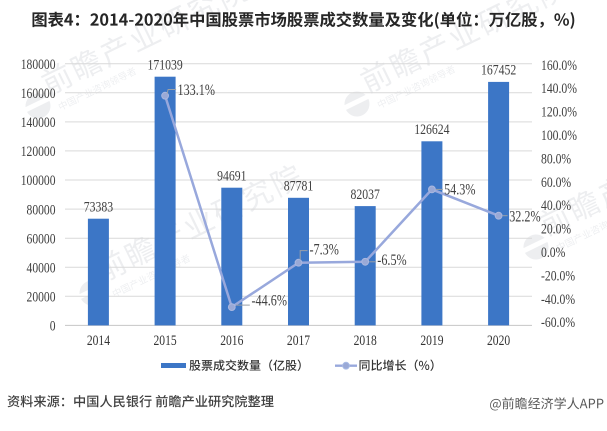  I want to click on svg-text: 20000, so click(41, 296).